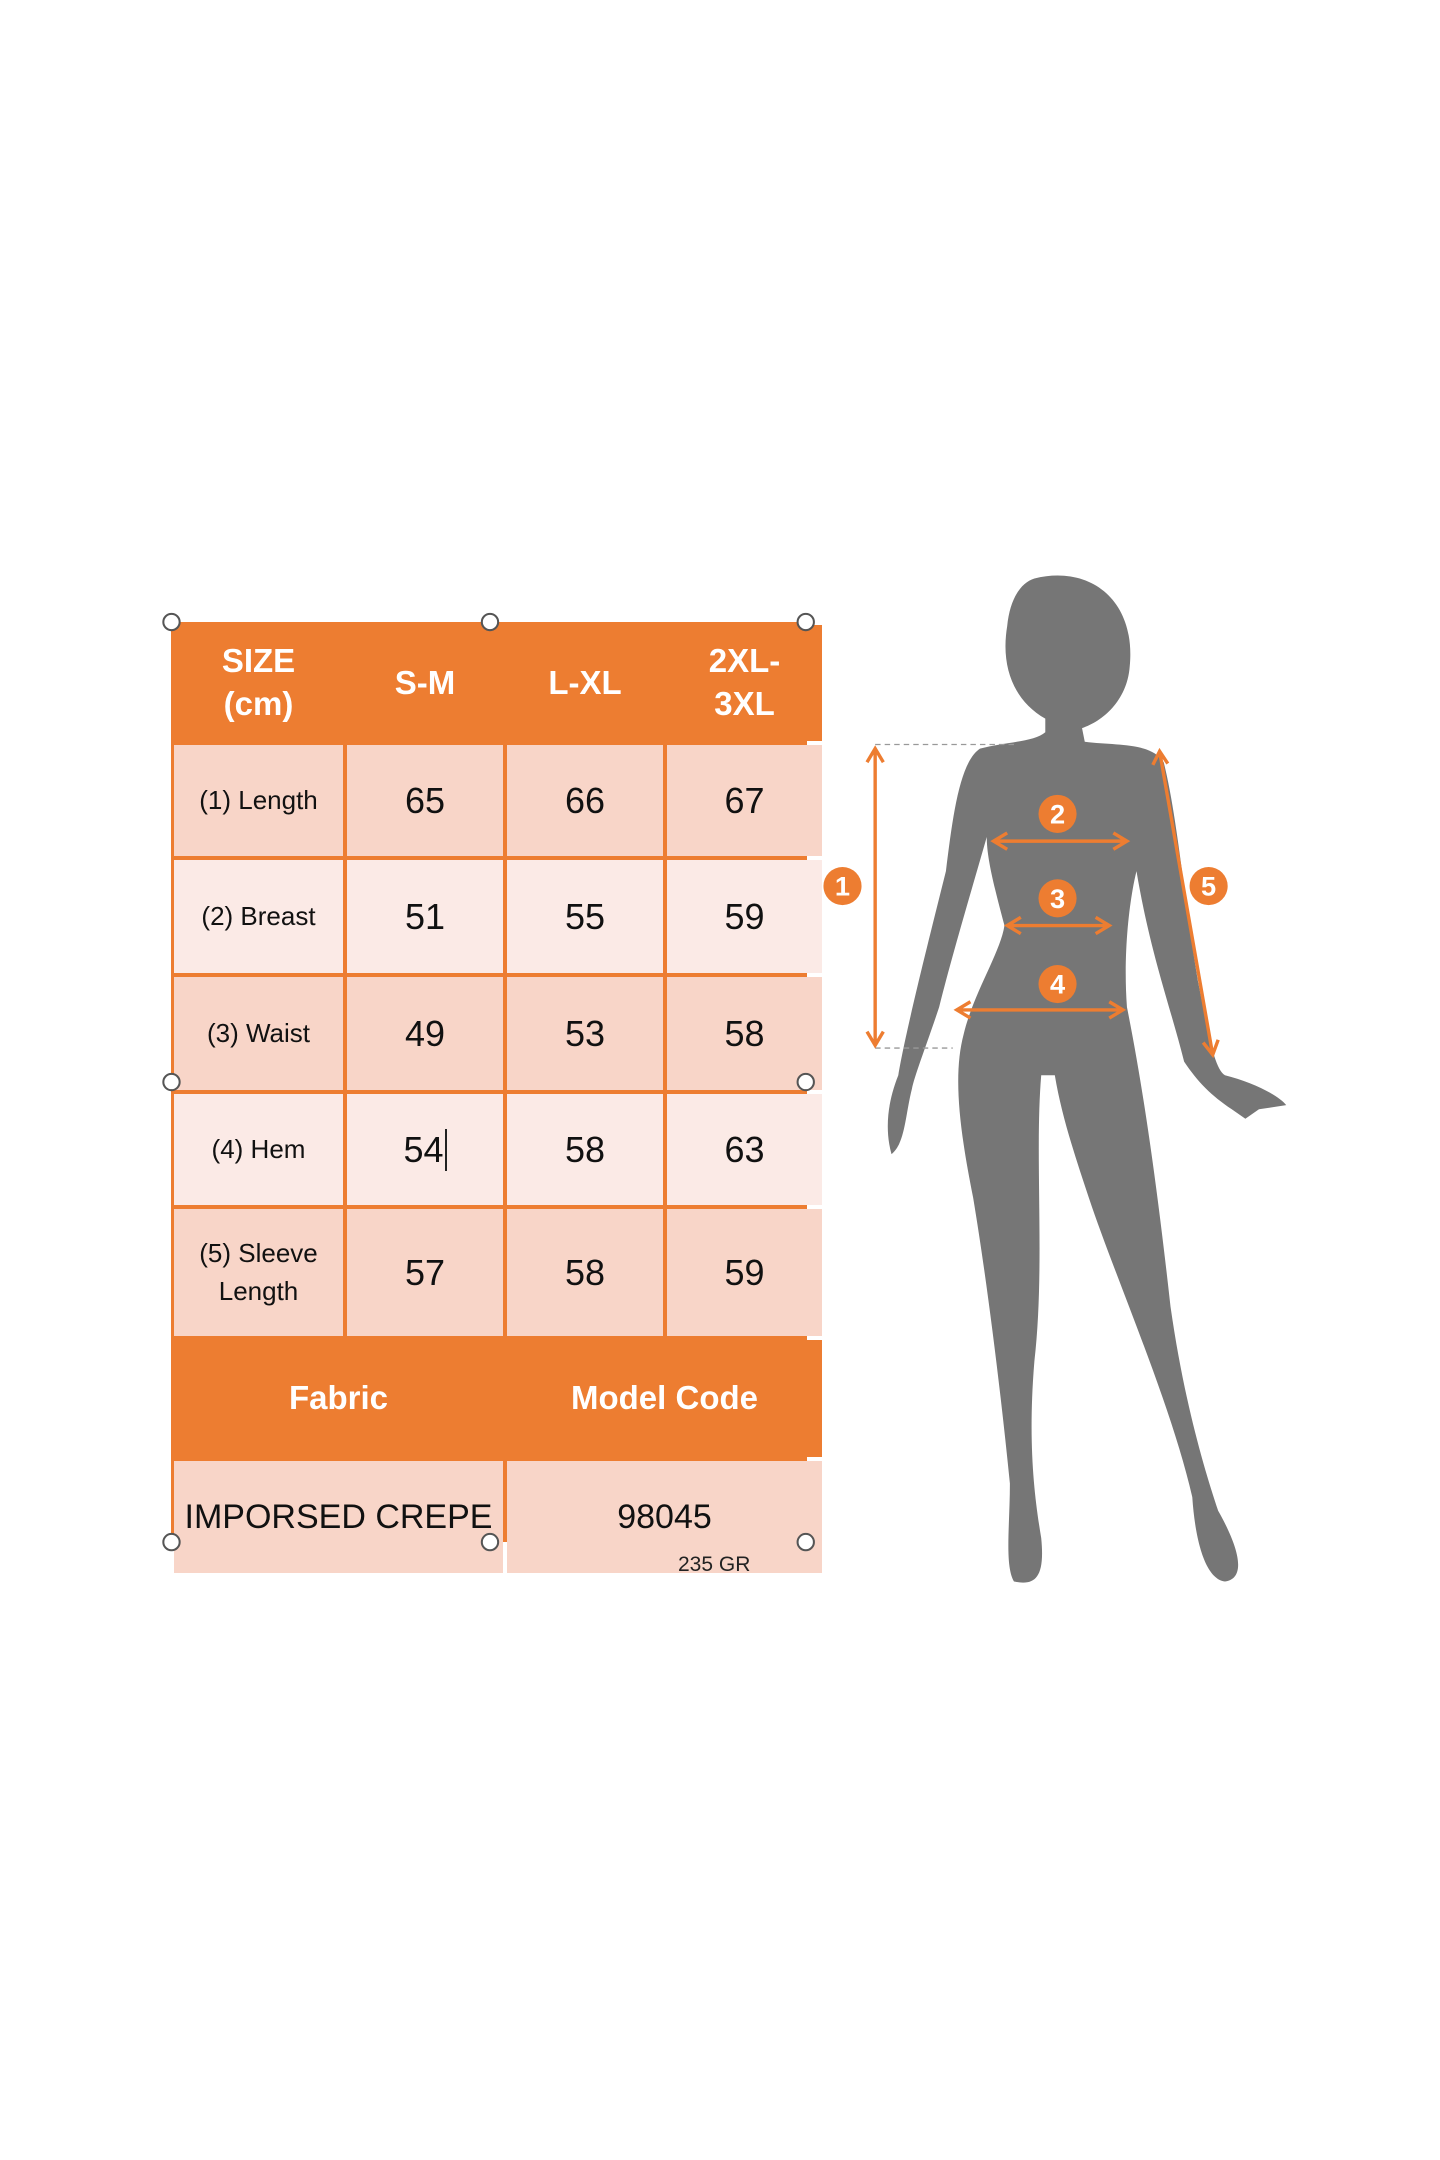  Describe the element at coordinates (425, 683) in the screenshot. I see `header-s-m: S-M` at that location.